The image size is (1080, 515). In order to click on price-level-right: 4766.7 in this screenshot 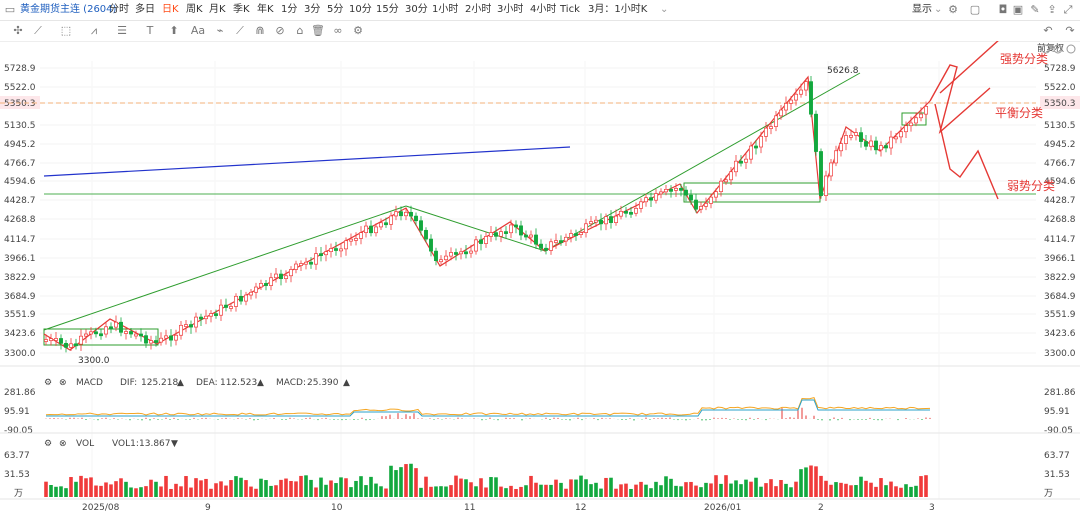, I will do `click(1060, 164)`.